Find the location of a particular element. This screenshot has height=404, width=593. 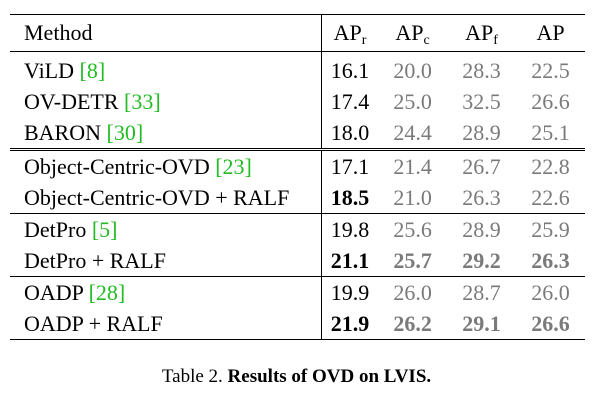

table-row: BARON [30] 18.0 24.4 28.9 25.1 is located at coordinates (297, 133).